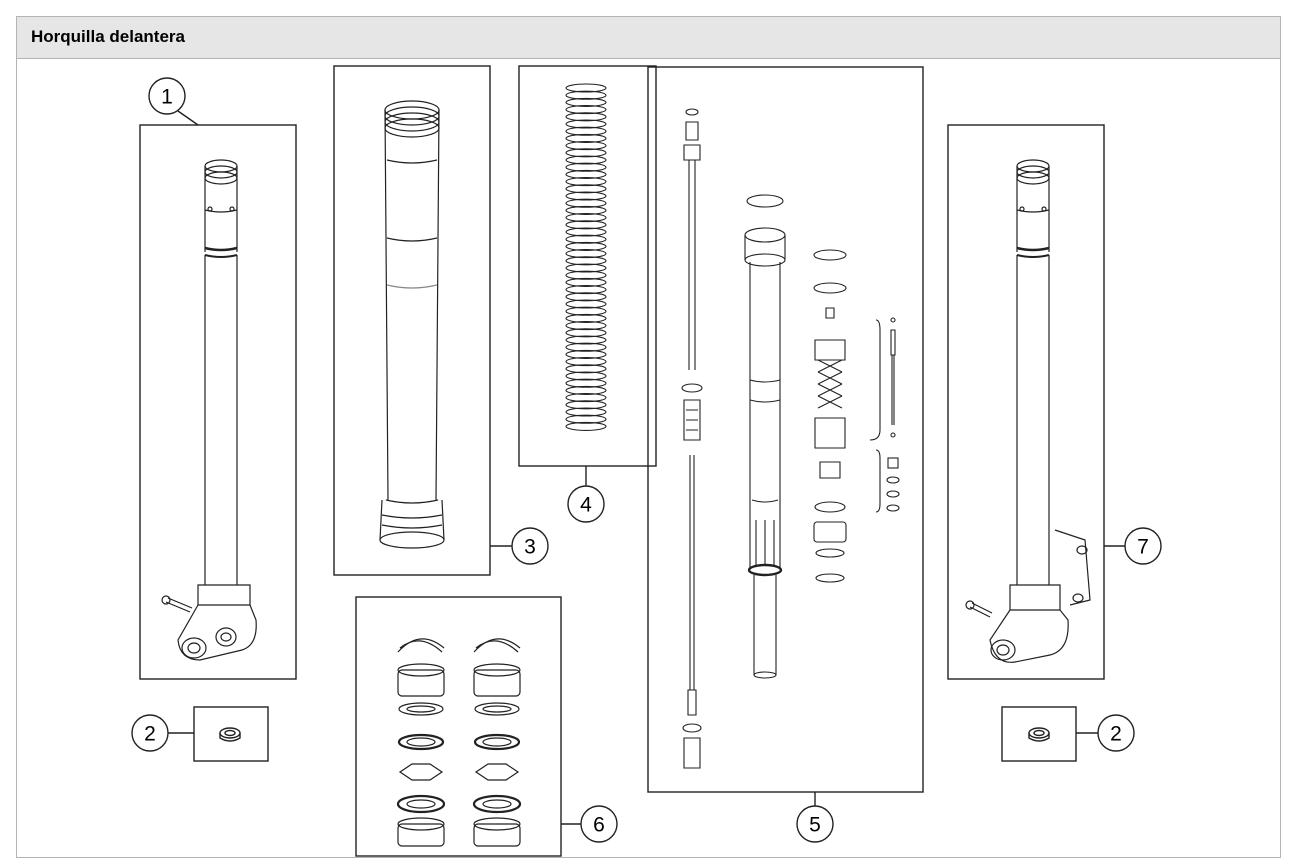 The width and height of the screenshot is (1298, 861). What do you see at coordinates (108, 36) in the screenshot?
I see `page-title: Horquilla delantera` at bounding box center [108, 36].